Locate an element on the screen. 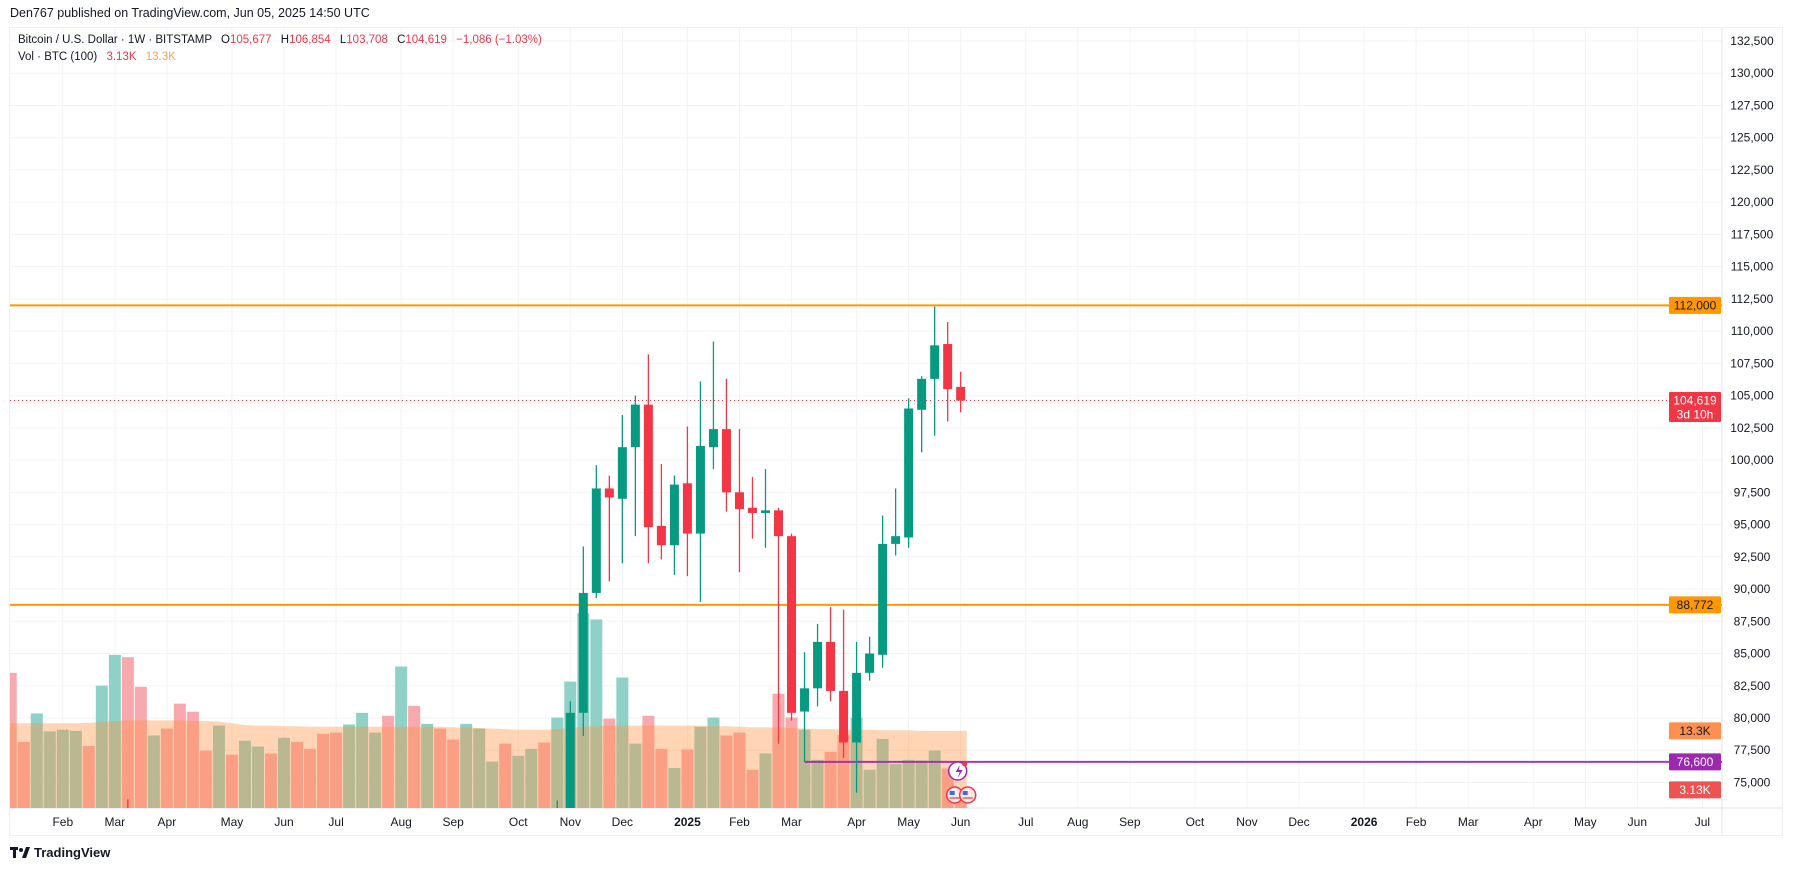 This screenshot has width=1794, height=871. volume-title: Vol · BTC (100) is located at coordinates (58, 57).